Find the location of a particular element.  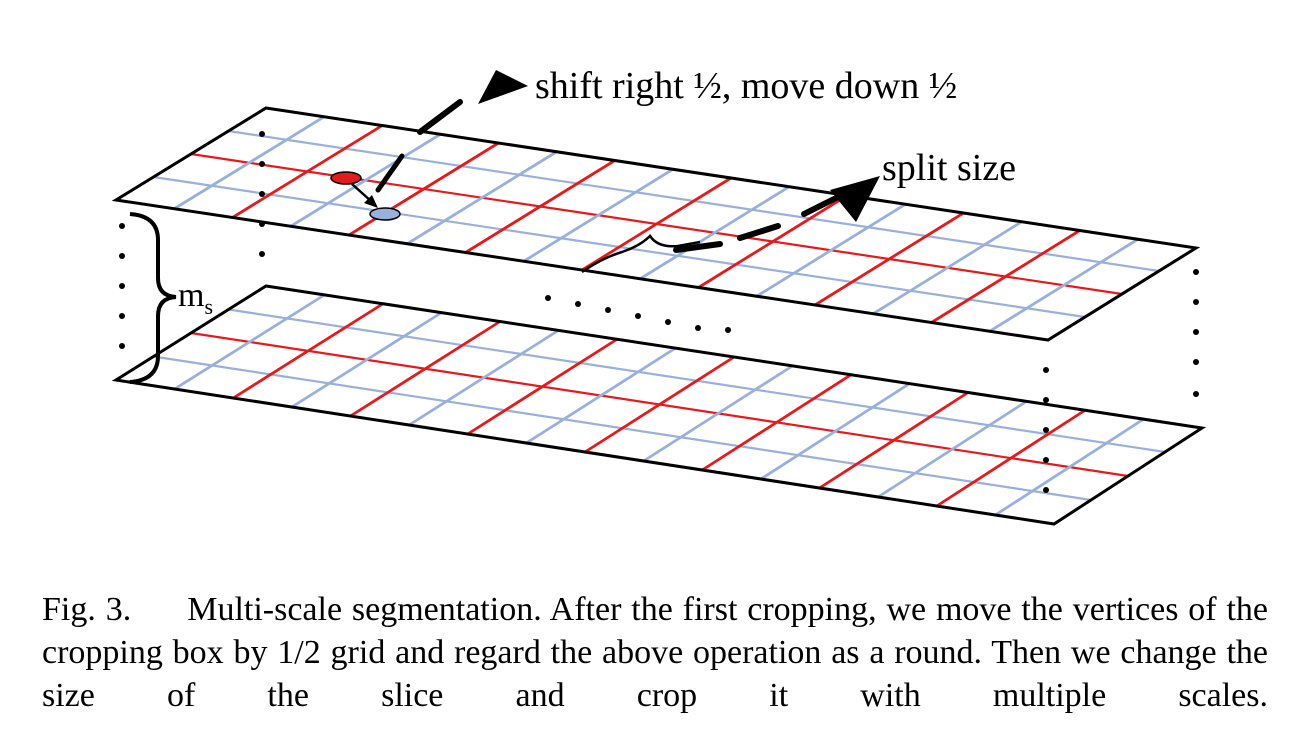

shift-dashed-line is located at coordinates (440, 117).